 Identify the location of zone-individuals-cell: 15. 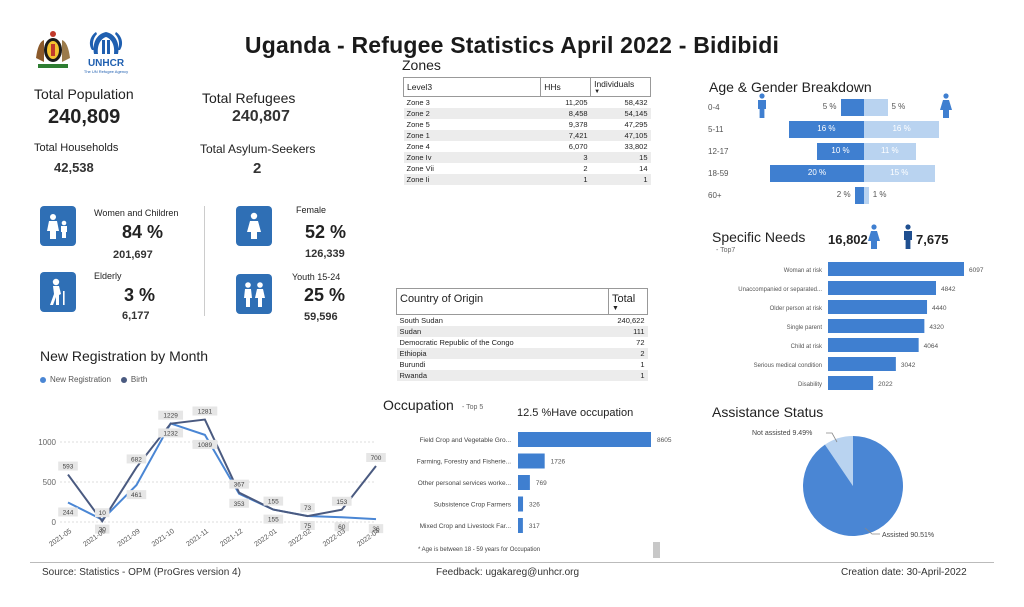
(620, 157).